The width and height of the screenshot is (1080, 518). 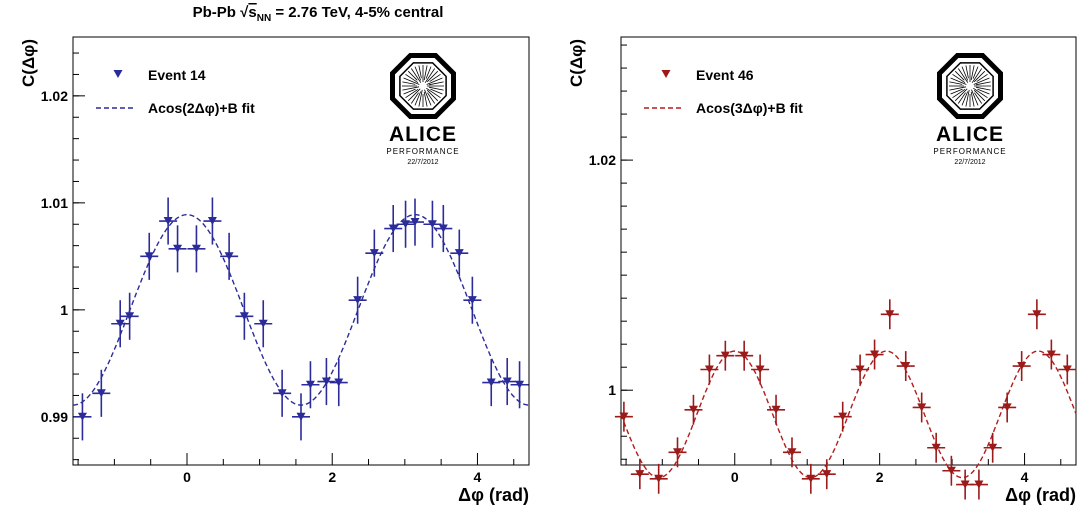 What do you see at coordinates (423, 134) in the screenshot?
I see `alice-logo-name: ALICE` at bounding box center [423, 134].